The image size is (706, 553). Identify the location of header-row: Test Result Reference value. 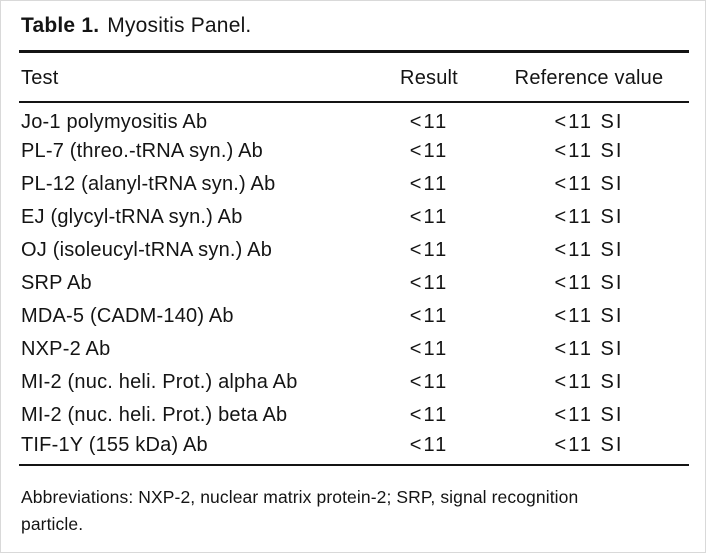
(354, 77).